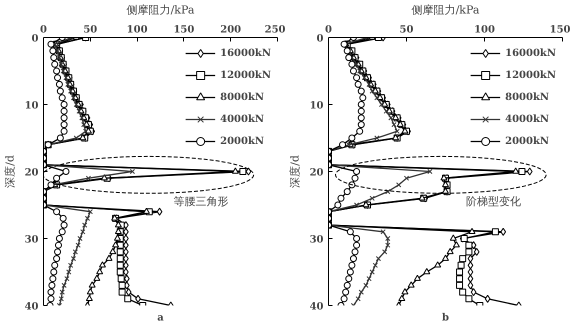  What do you see at coordinates (275, 30) in the screenshot?
I see `x-tick-label: 250` at bounding box center [275, 30].